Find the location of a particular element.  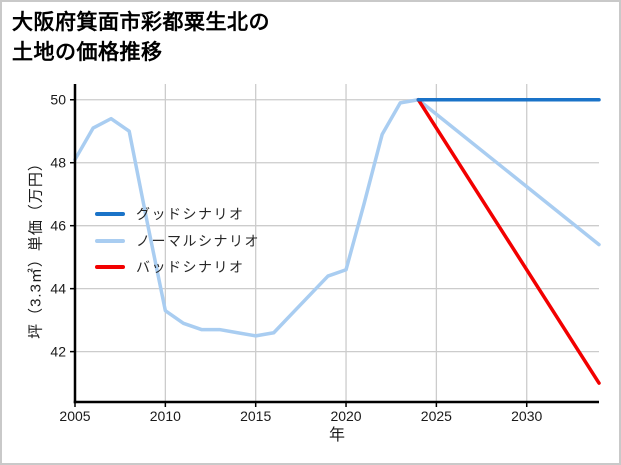

legend-label-bad-scenario: バッドシナリオ is located at coordinates (190, 267).